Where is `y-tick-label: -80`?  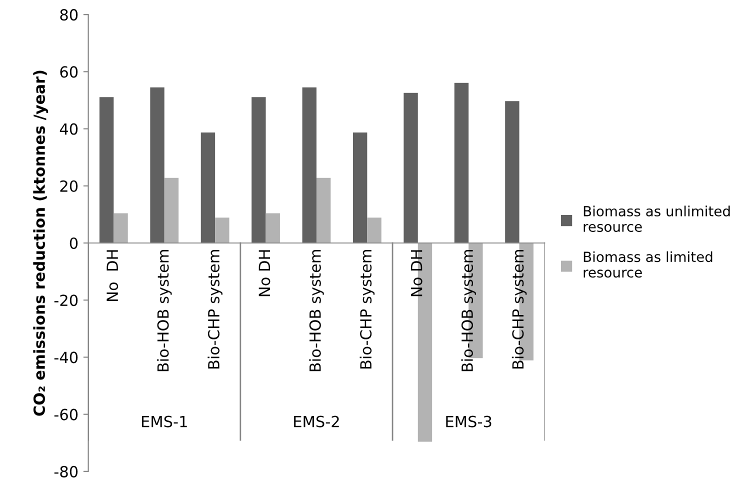 y-tick-label: -80 is located at coordinates (66, 472).